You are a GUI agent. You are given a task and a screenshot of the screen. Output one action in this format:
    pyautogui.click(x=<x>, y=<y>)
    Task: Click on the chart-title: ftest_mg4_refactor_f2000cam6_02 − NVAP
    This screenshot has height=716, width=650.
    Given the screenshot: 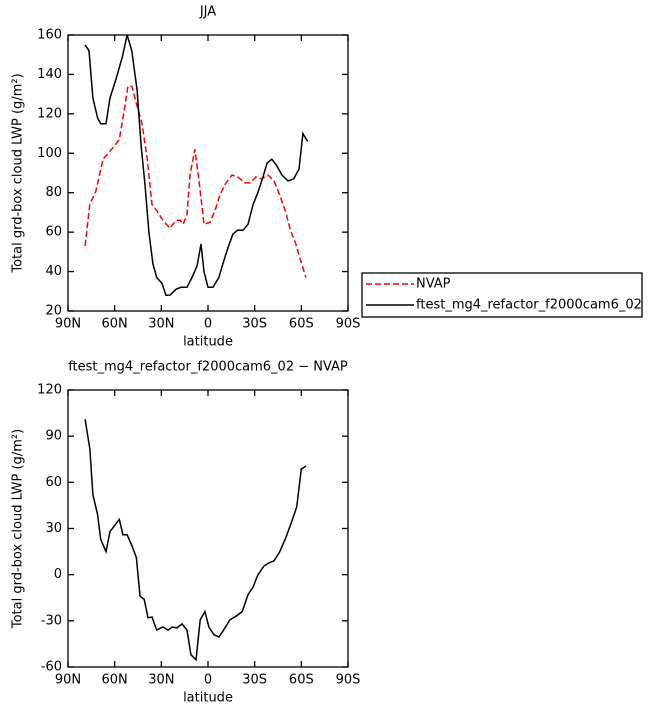 What is the action you would take?
    pyautogui.click(x=208, y=367)
    